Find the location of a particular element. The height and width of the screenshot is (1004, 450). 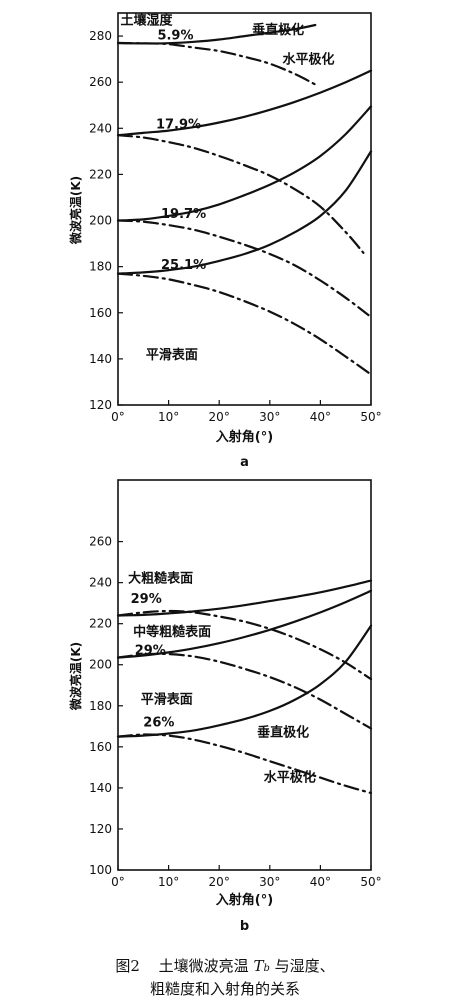

figure-caption-line2: 粗糙度和入射角的关系 is located at coordinates (224, 989).